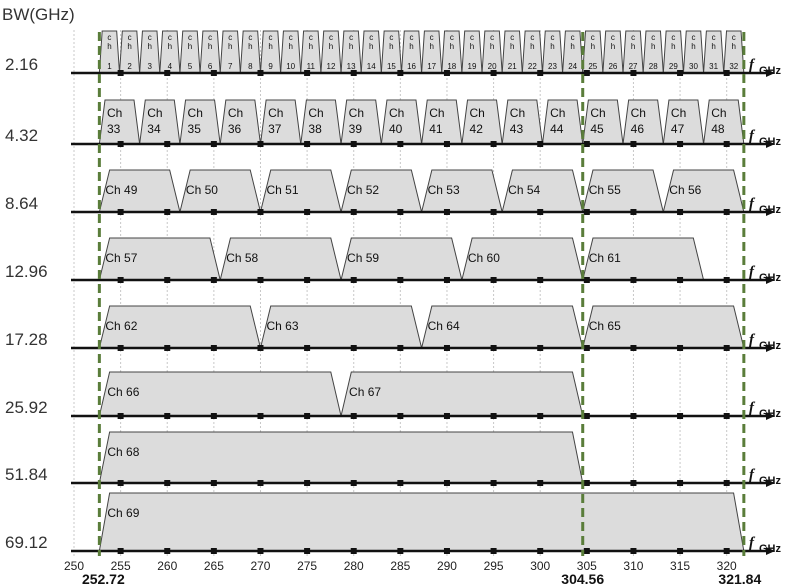  Describe the element at coordinates (26, 407) in the screenshot. I see `bandwidth-label: 25.92` at that location.